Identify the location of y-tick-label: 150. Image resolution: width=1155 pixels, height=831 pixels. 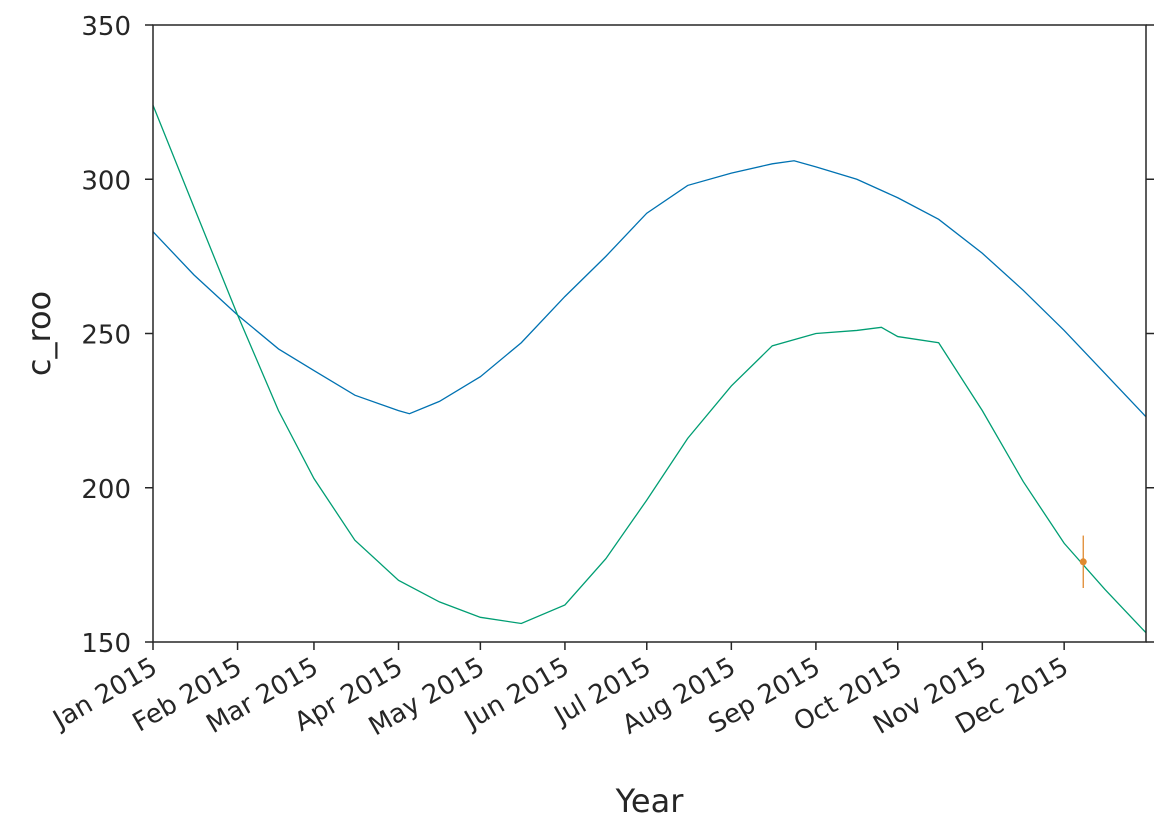
(106, 644).